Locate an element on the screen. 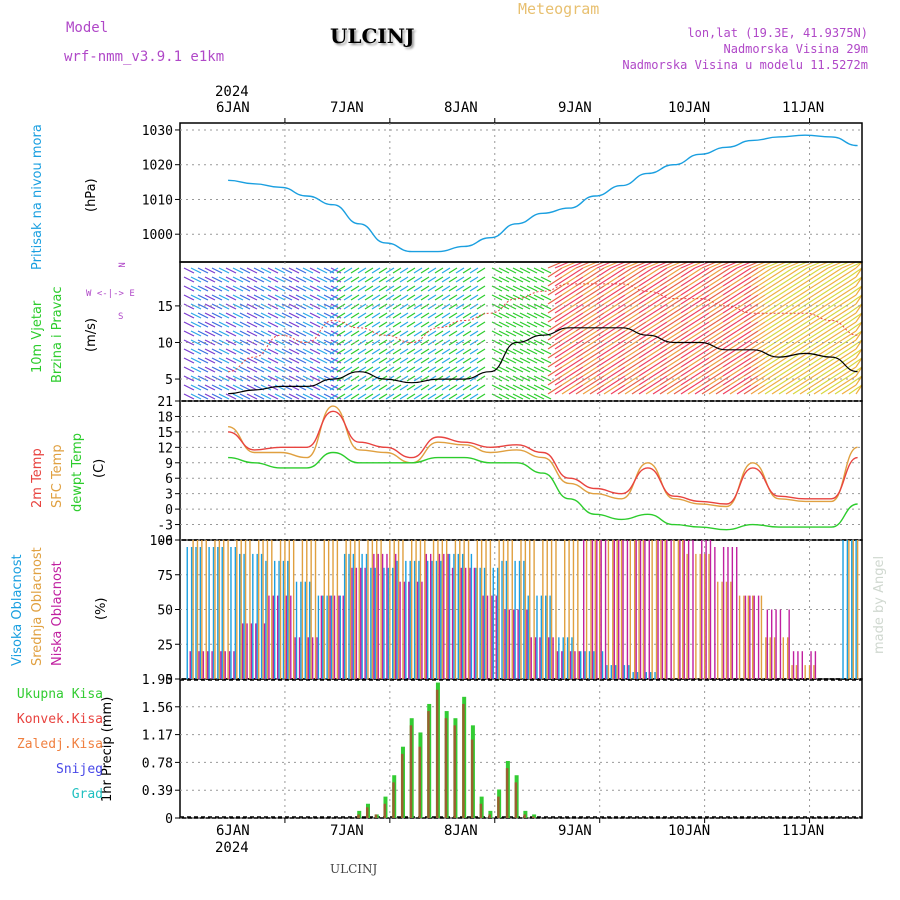 The width and height of the screenshot is (900, 900). tick-label-2-5: 9 is located at coordinates (169, 464).